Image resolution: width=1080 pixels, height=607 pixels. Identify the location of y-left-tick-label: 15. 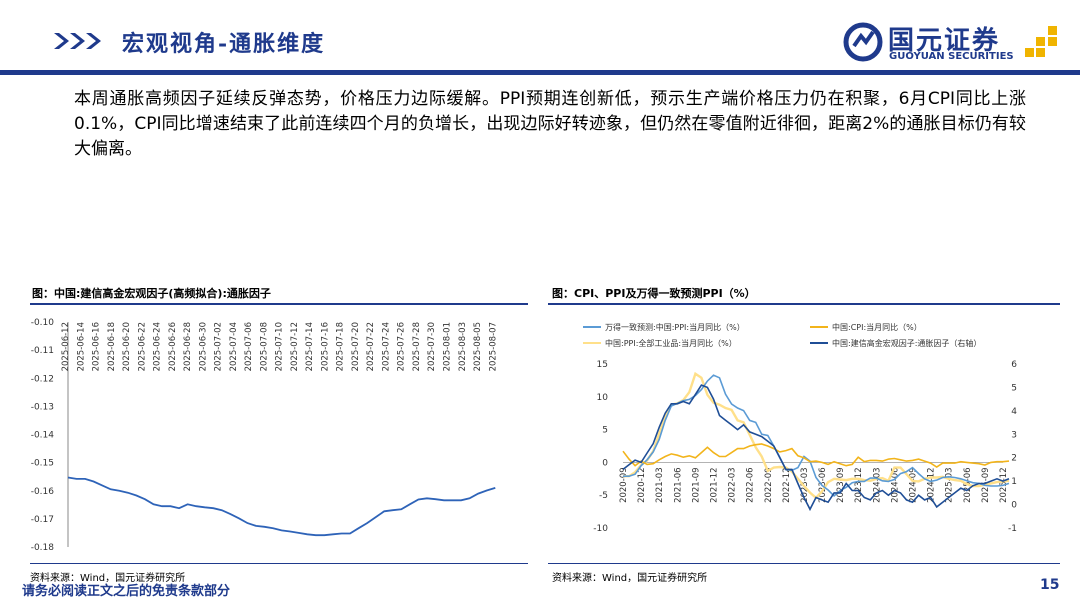
(602, 365).